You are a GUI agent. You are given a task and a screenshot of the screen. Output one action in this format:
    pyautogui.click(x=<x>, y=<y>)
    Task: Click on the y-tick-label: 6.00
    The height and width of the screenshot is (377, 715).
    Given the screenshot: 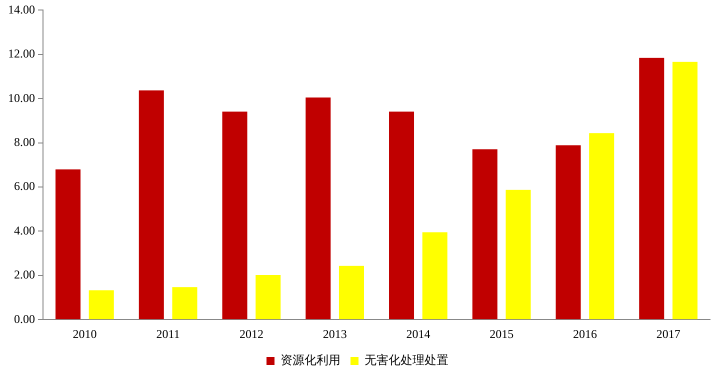 What is the action you would take?
    pyautogui.click(x=24, y=186)
    